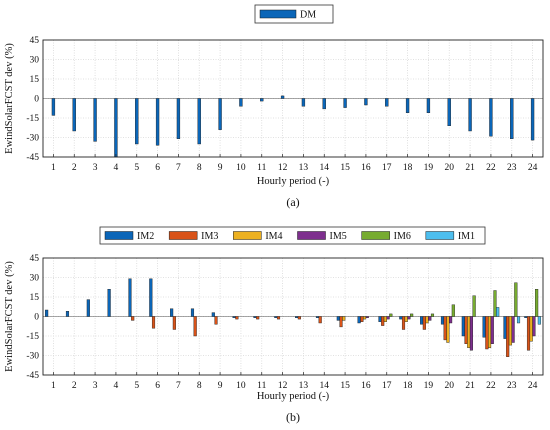 This screenshot has width=550, height=430. I want to click on x-tick-label: 7, so click(178, 168).